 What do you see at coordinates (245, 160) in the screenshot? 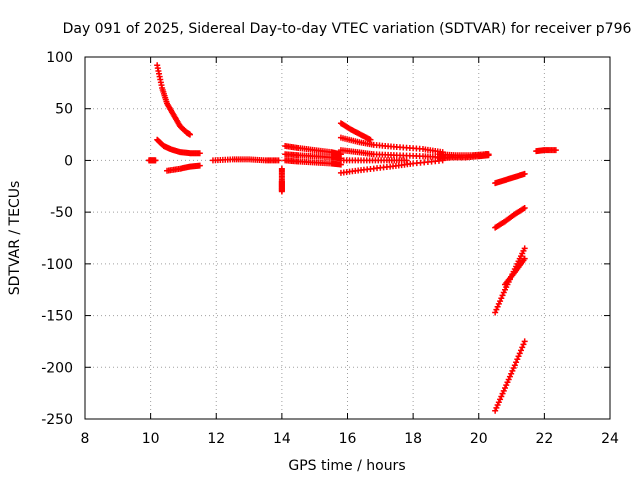
I see `series-flat-12h` at bounding box center [245, 160].